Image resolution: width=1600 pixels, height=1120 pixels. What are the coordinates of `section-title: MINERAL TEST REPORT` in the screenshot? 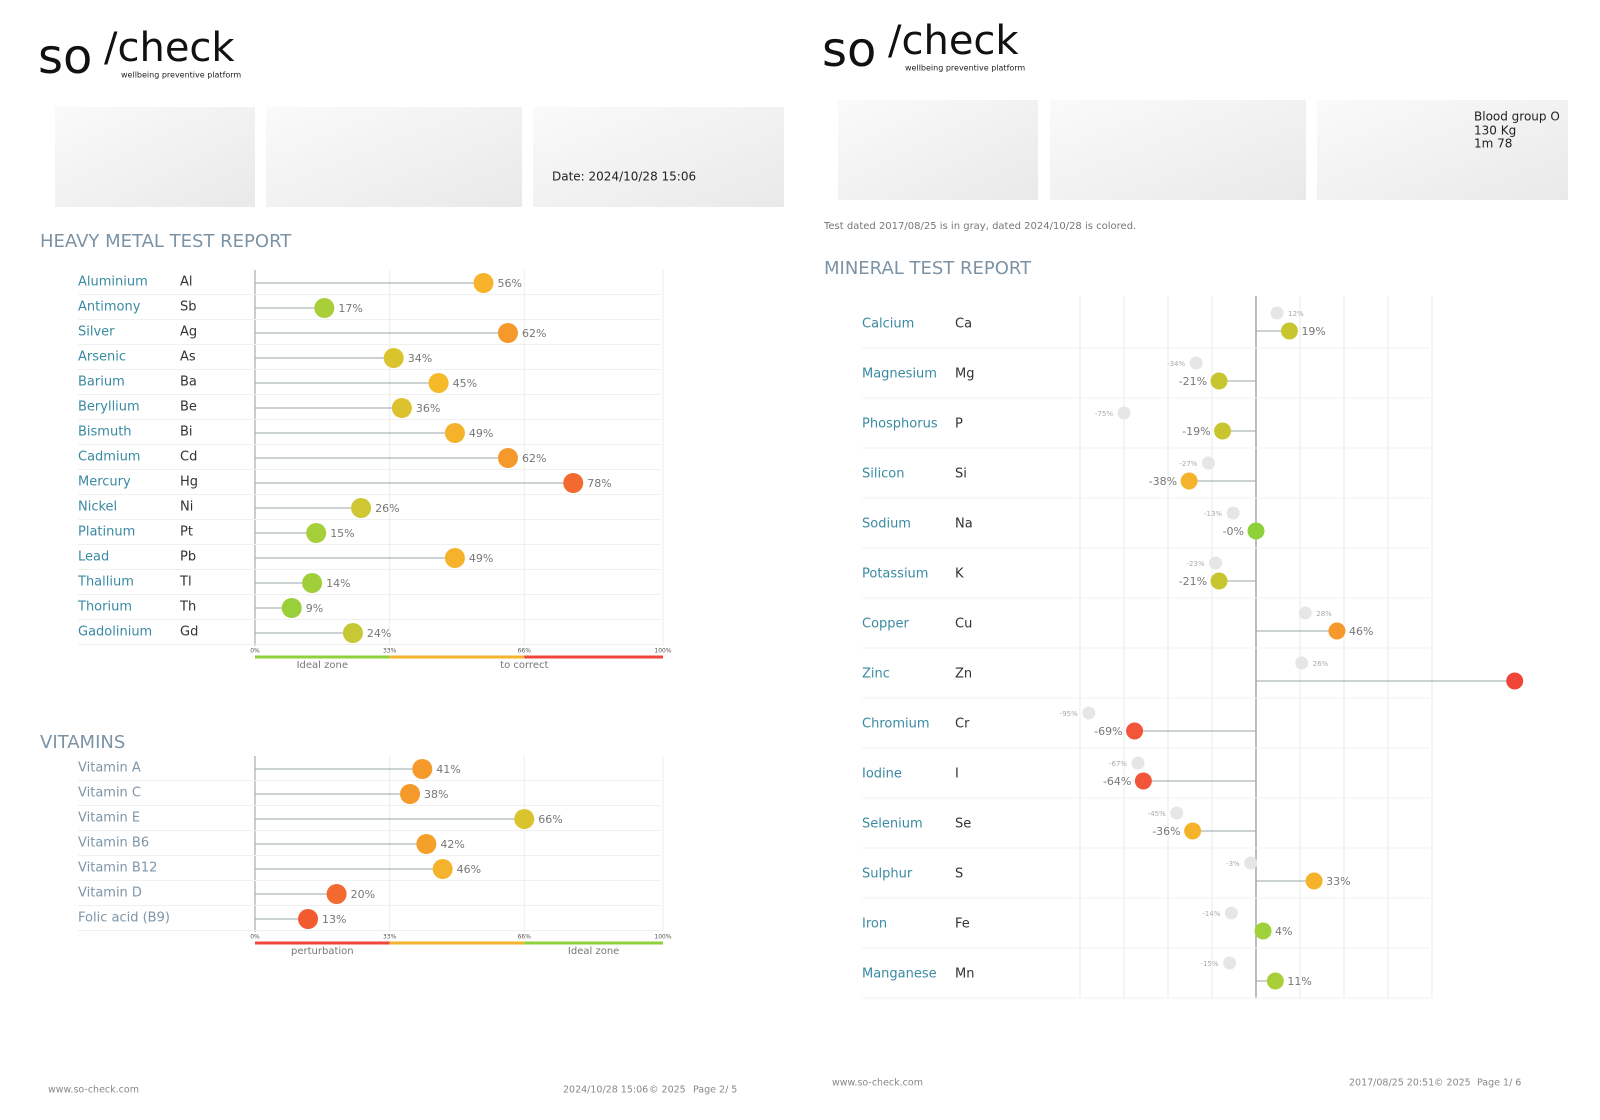 It's located at (928, 268).